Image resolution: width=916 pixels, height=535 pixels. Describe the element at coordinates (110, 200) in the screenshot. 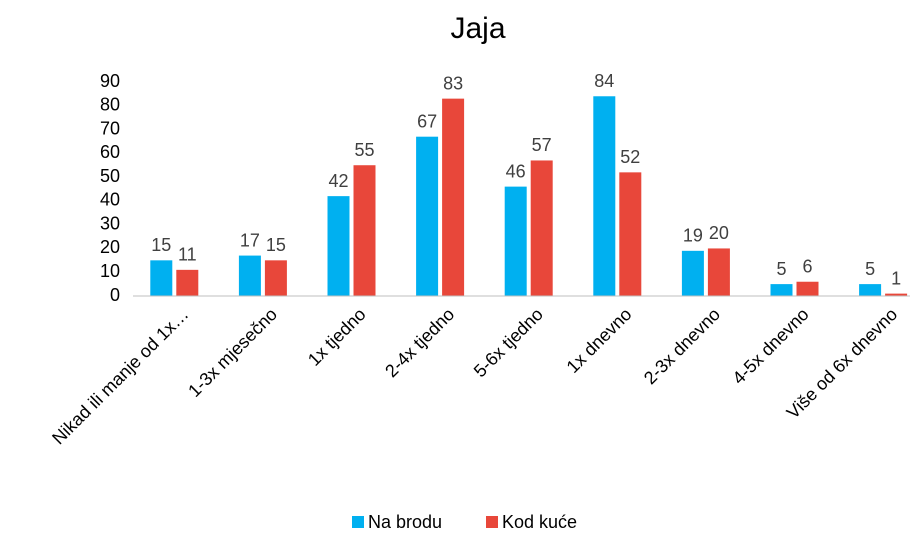

I see `y-tick-label: 40` at that location.